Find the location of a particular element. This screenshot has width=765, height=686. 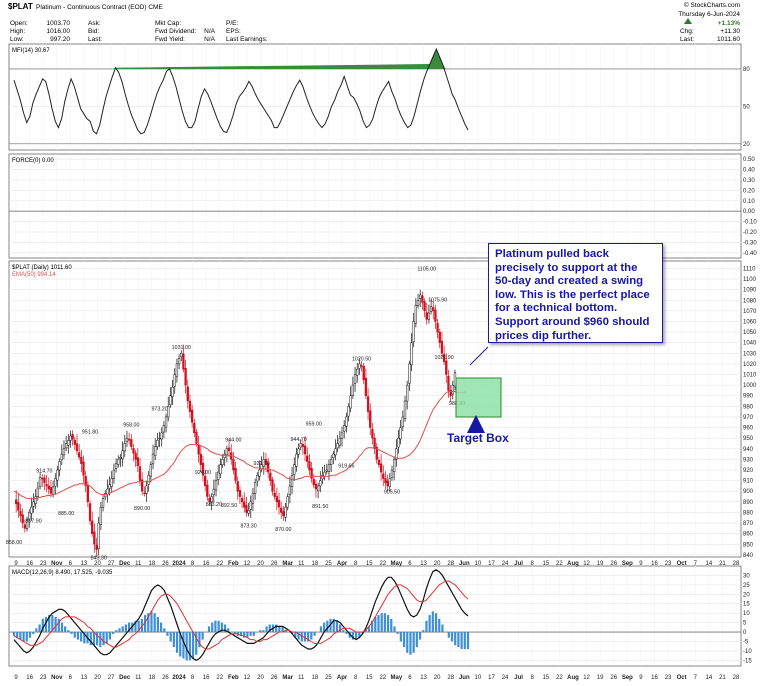

x-tick-label-bottom: 24 is located at coordinates (505, 678).